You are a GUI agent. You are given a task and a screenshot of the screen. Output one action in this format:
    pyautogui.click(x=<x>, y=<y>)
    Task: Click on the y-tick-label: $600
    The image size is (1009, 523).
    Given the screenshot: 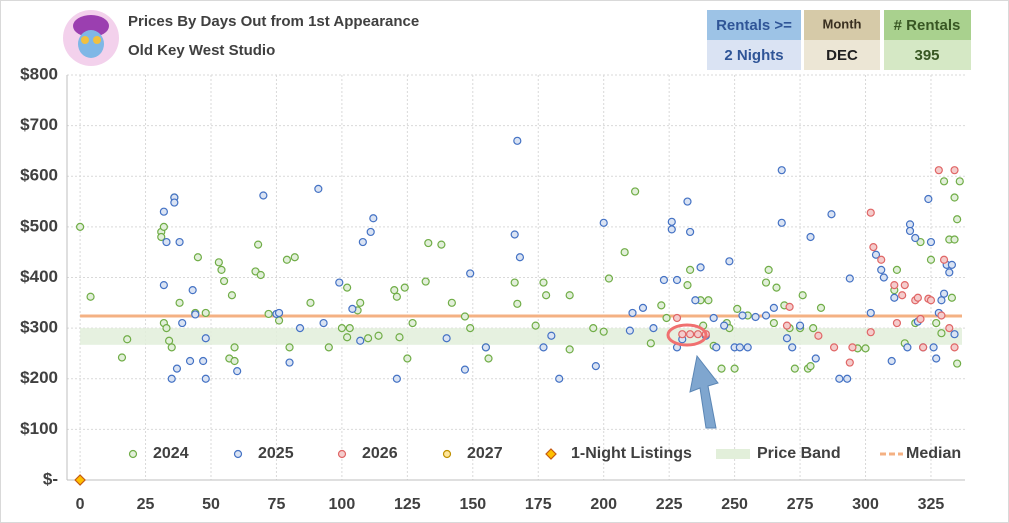 What is the action you would take?
    pyautogui.click(x=39, y=175)
    